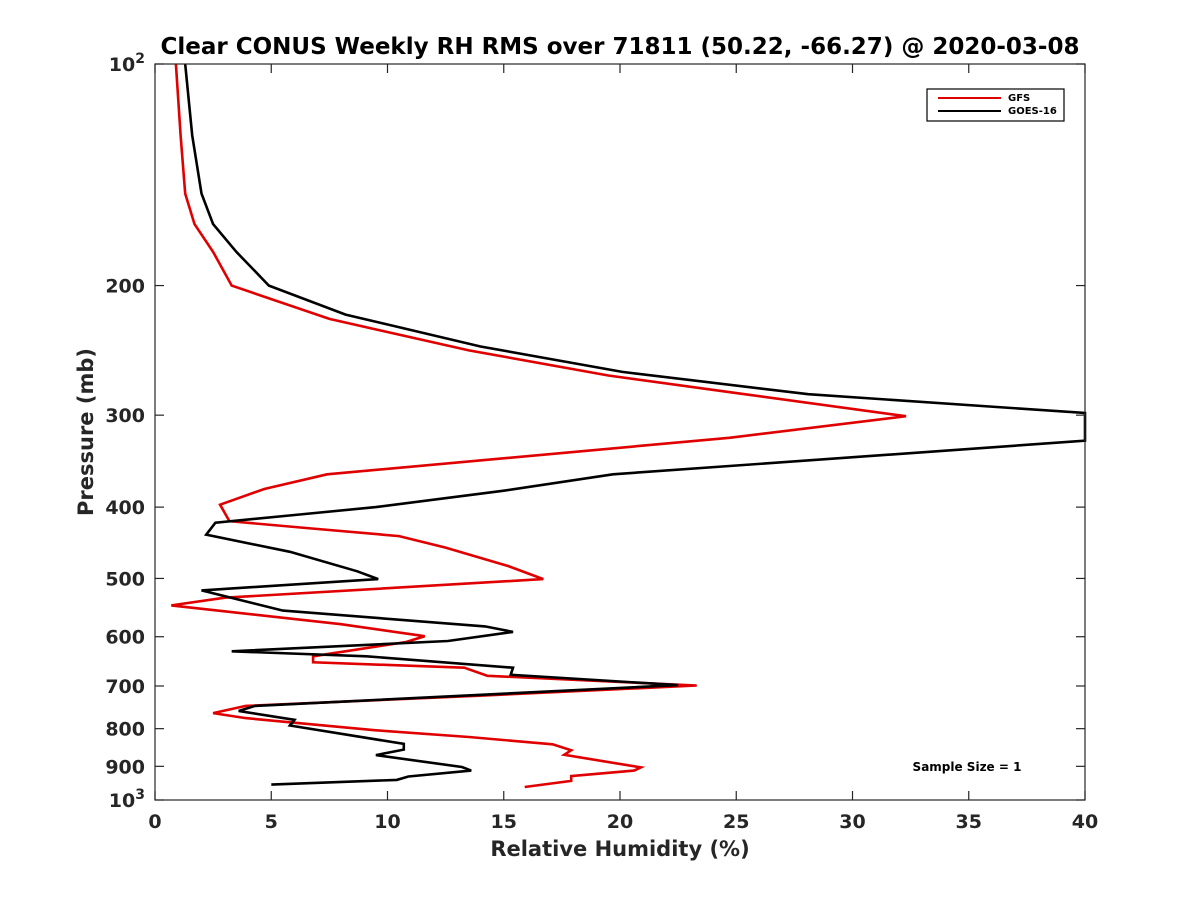 This screenshot has height=900, width=1200. I want to click on legend-label-goes-16: GOES-16, so click(1032, 111).